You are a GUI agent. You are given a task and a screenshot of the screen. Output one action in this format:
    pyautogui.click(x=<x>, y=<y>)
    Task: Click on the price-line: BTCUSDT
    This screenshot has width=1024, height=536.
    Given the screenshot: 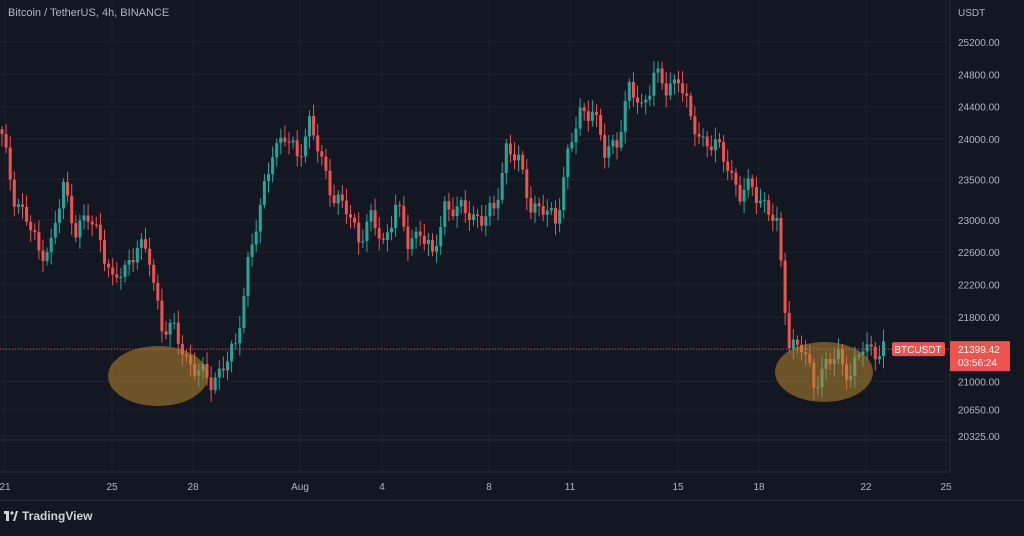 What is the action you would take?
    pyautogui.click(x=475, y=349)
    